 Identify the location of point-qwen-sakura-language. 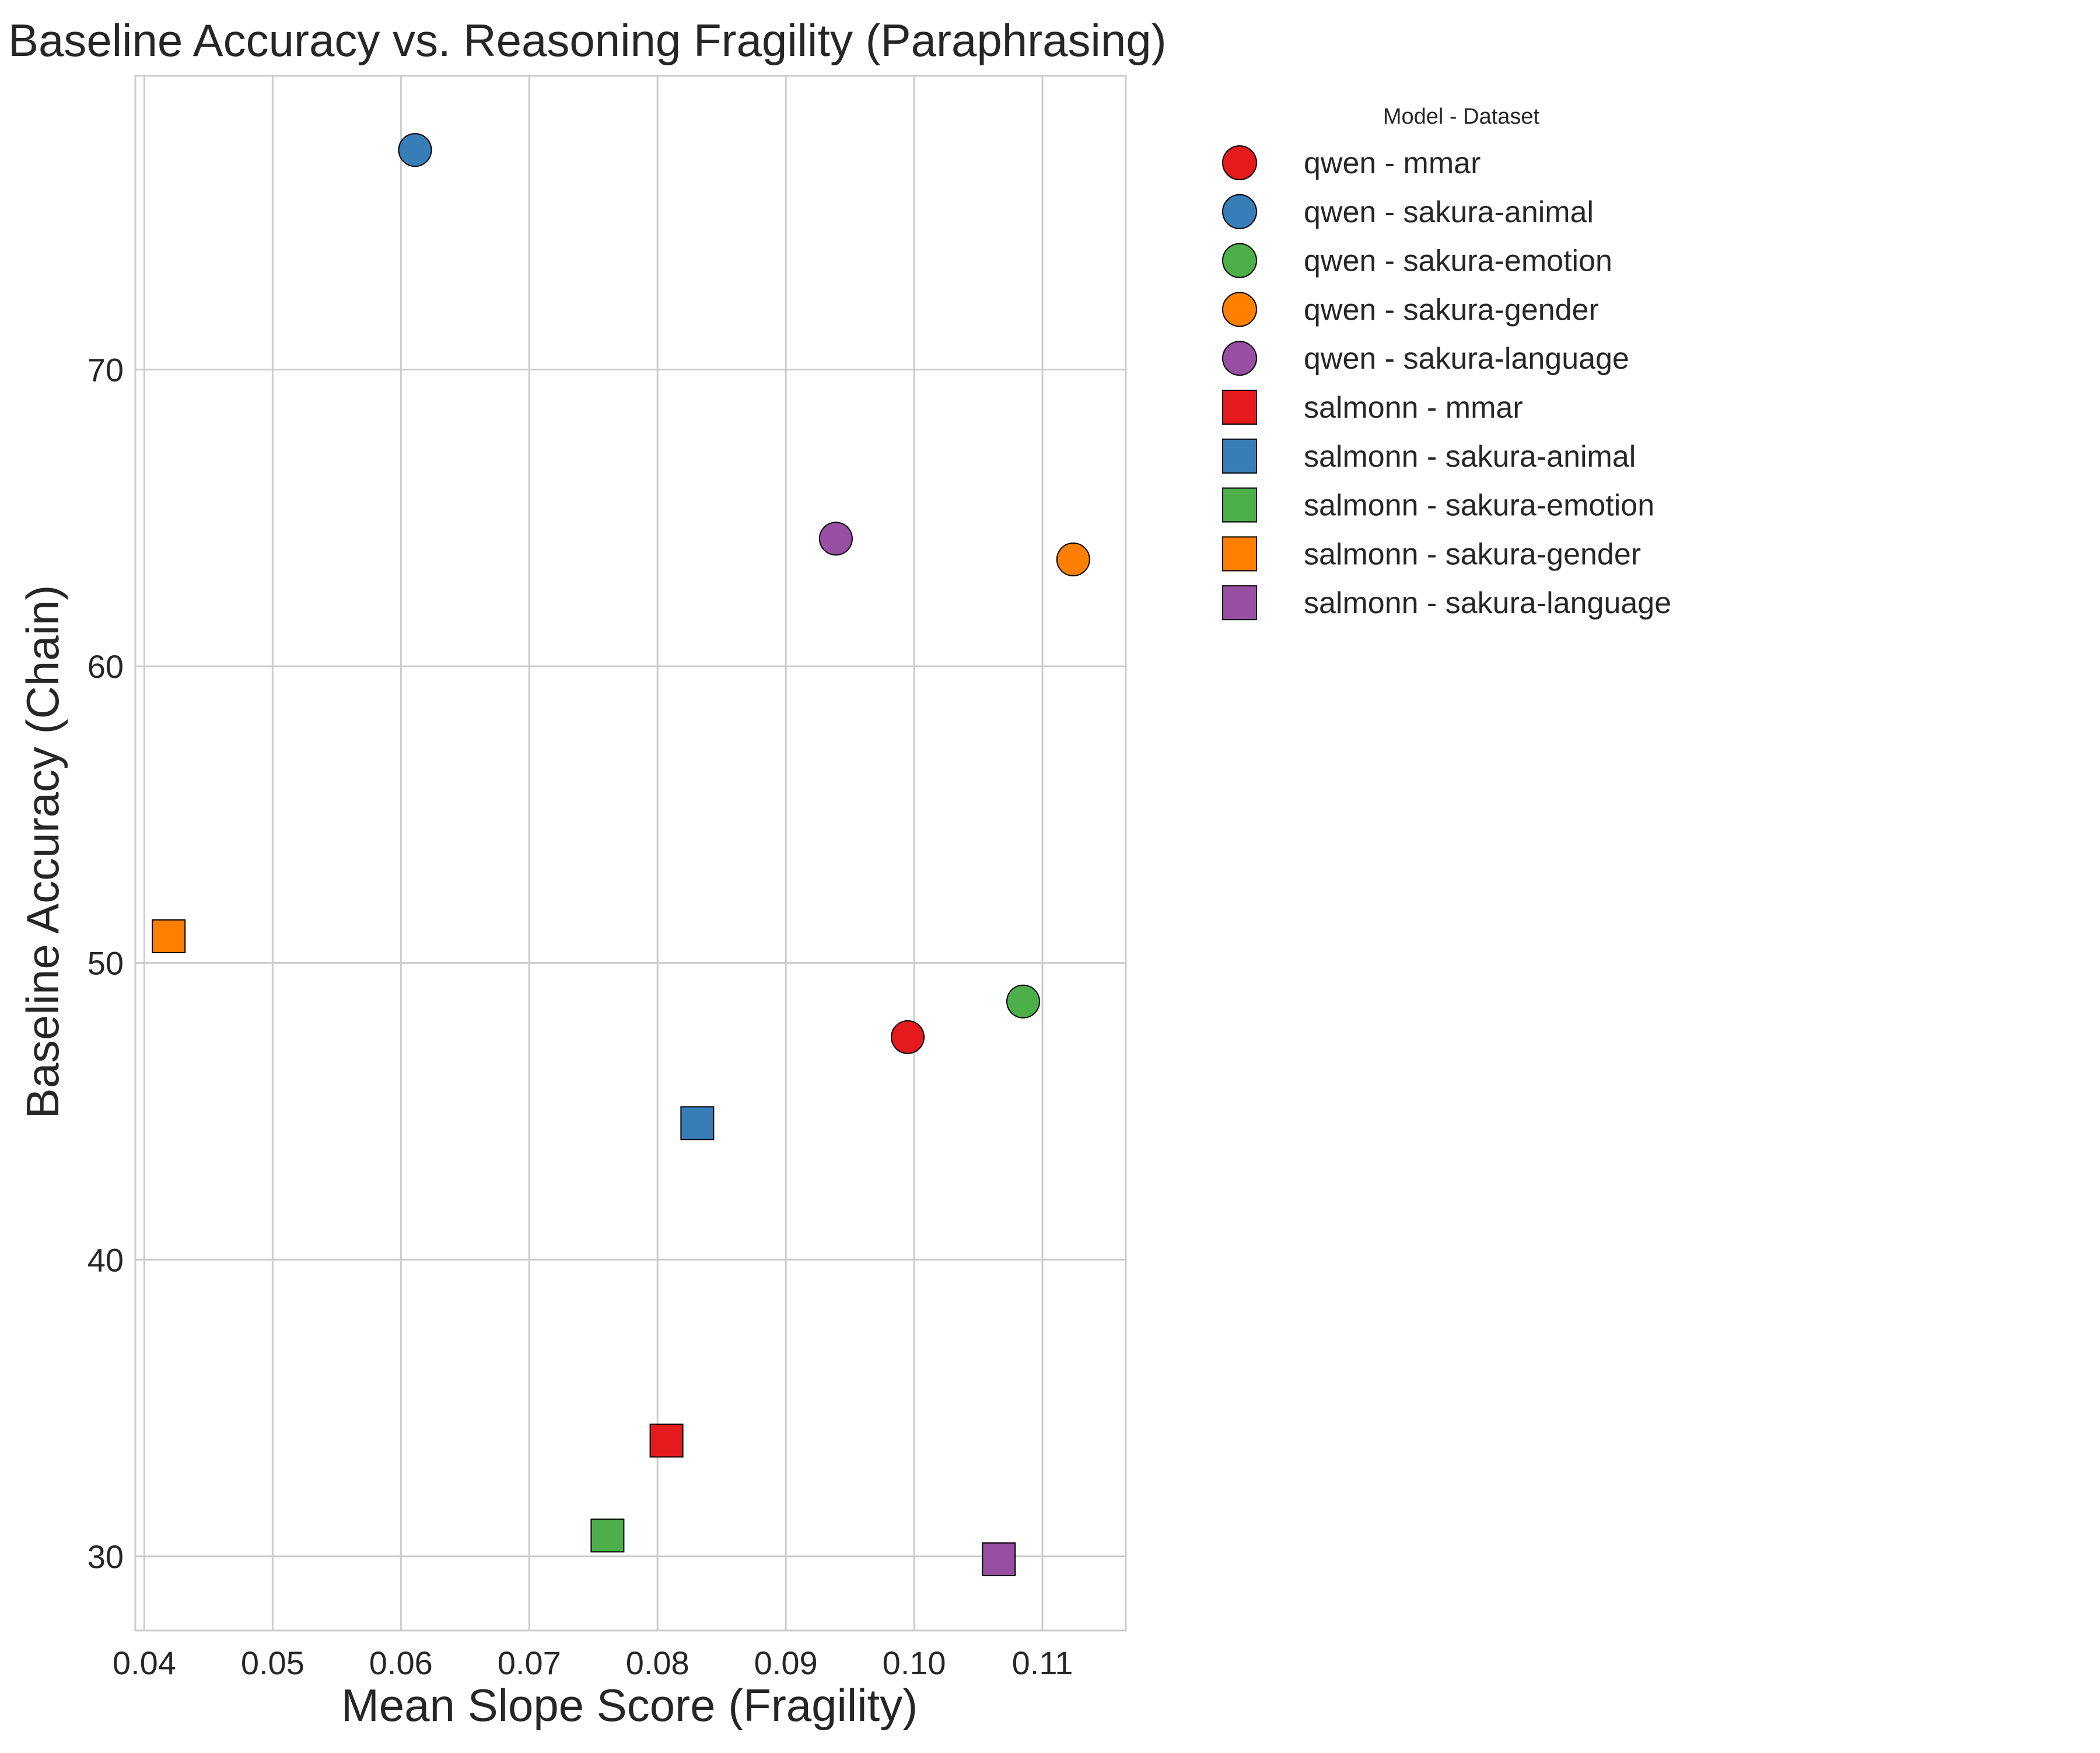
(835, 539).